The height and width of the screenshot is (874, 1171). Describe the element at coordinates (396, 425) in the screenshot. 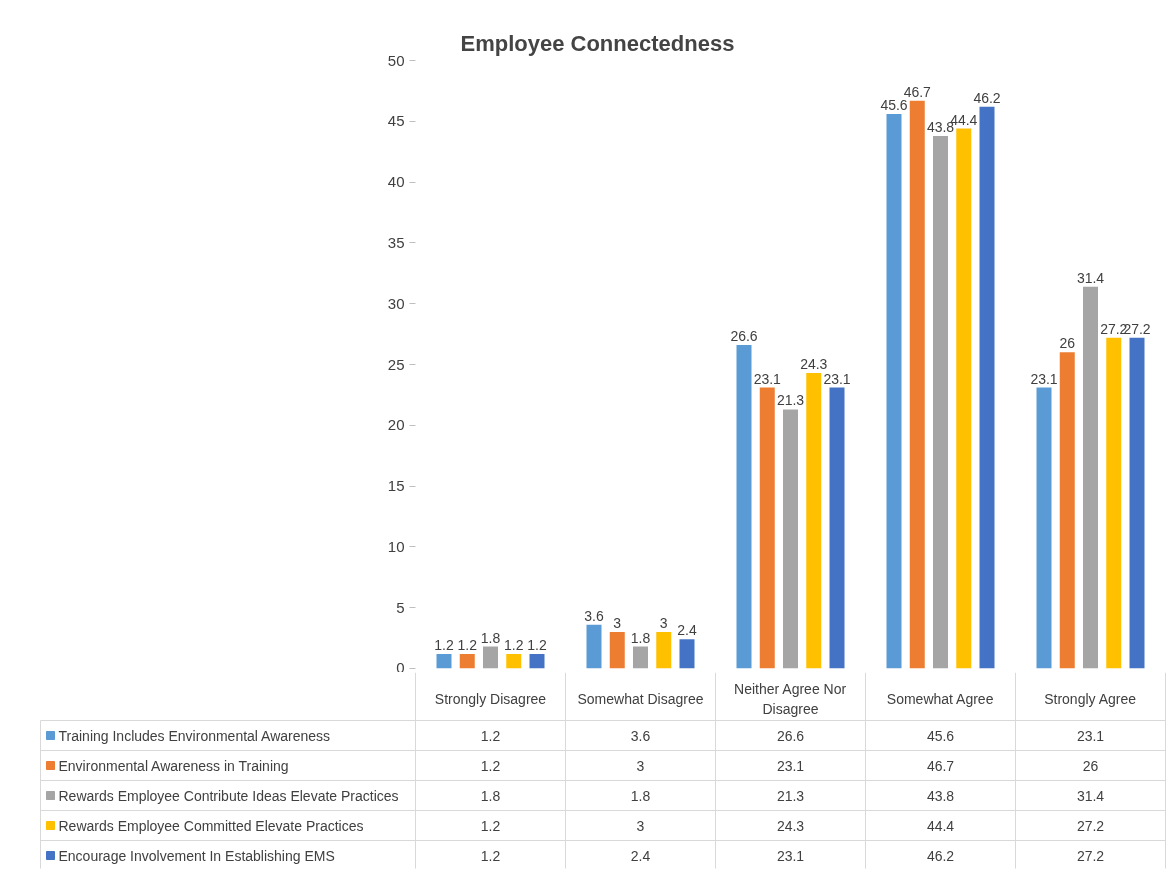

I see `y-tick-label: 20` at that location.